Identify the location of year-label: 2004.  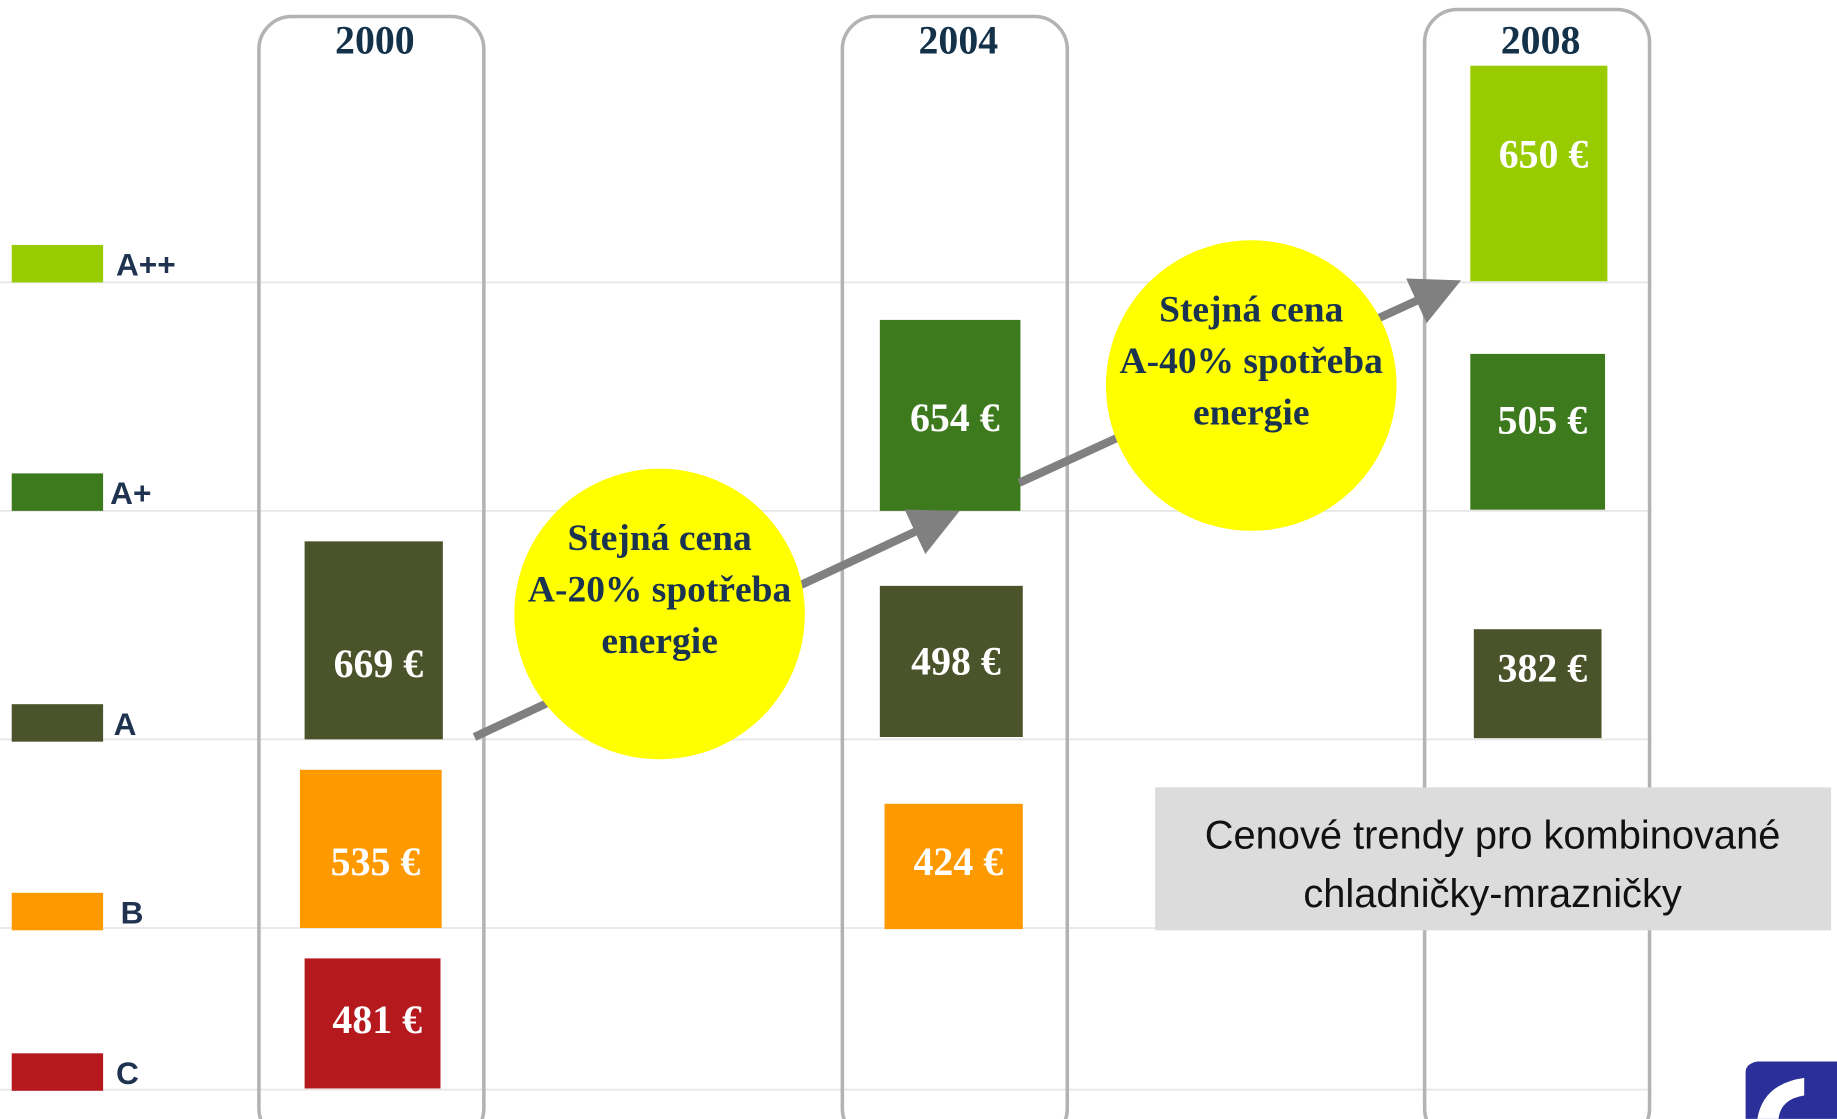
(959, 41).